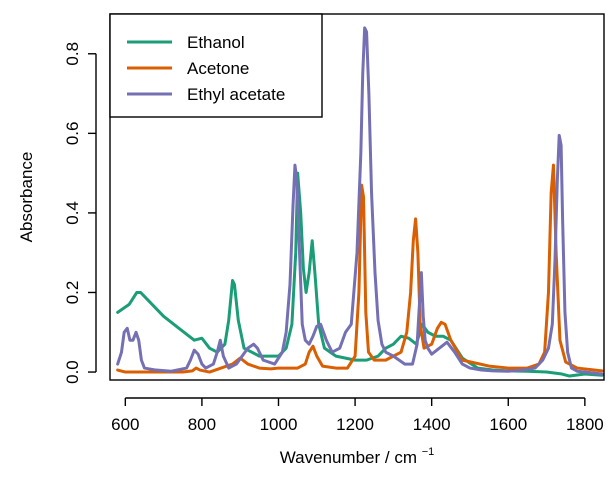 The width and height of the screenshot is (609, 488). I want to click on legend-label: Ethyl acetate, so click(236, 94).